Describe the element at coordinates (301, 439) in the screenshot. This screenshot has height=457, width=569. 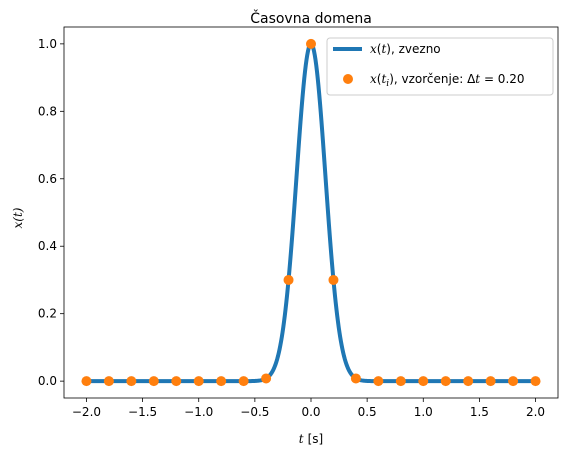
I see `x-axis-label-var: t` at that location.